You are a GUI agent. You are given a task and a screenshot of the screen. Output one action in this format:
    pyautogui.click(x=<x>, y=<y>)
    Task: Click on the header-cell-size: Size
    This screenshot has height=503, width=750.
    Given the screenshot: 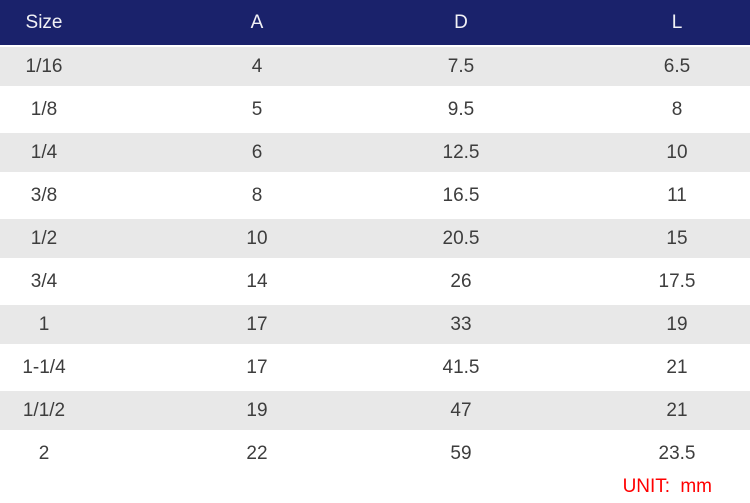 What is the action you would take?
    pyautogui.click(x=44, y=22)
    